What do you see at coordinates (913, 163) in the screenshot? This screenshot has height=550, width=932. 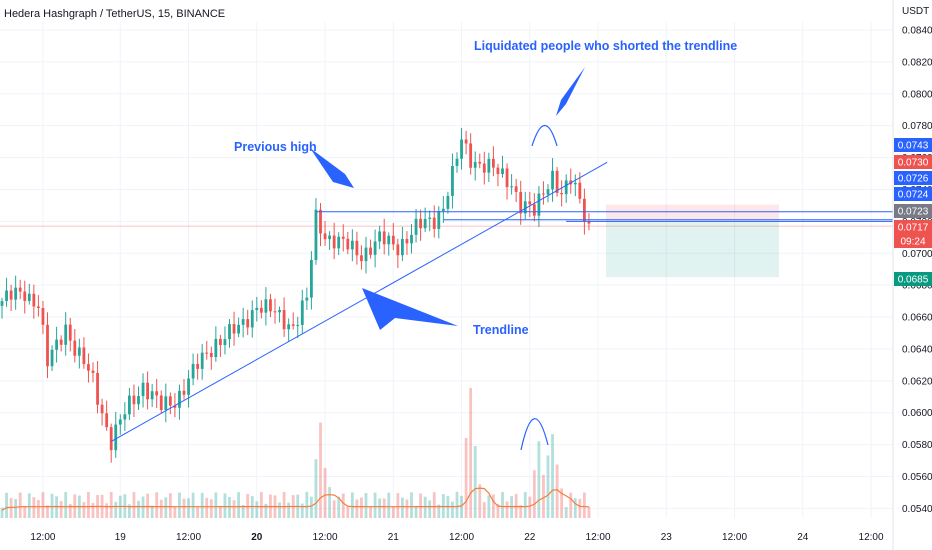 I see `price-tag: 0.0730` at bounding box center [913, 163].